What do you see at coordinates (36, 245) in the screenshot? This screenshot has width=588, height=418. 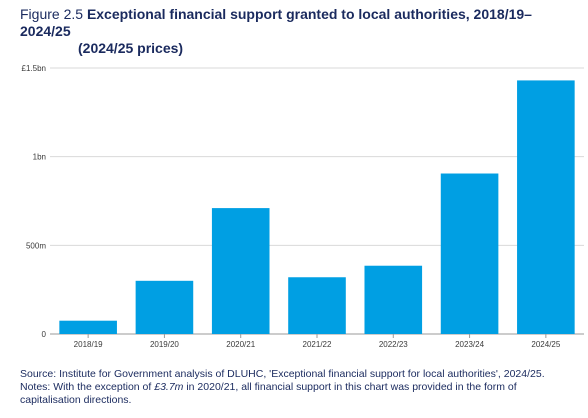 I see `y-tick-label: 500m` at bounding box center [36, 245].